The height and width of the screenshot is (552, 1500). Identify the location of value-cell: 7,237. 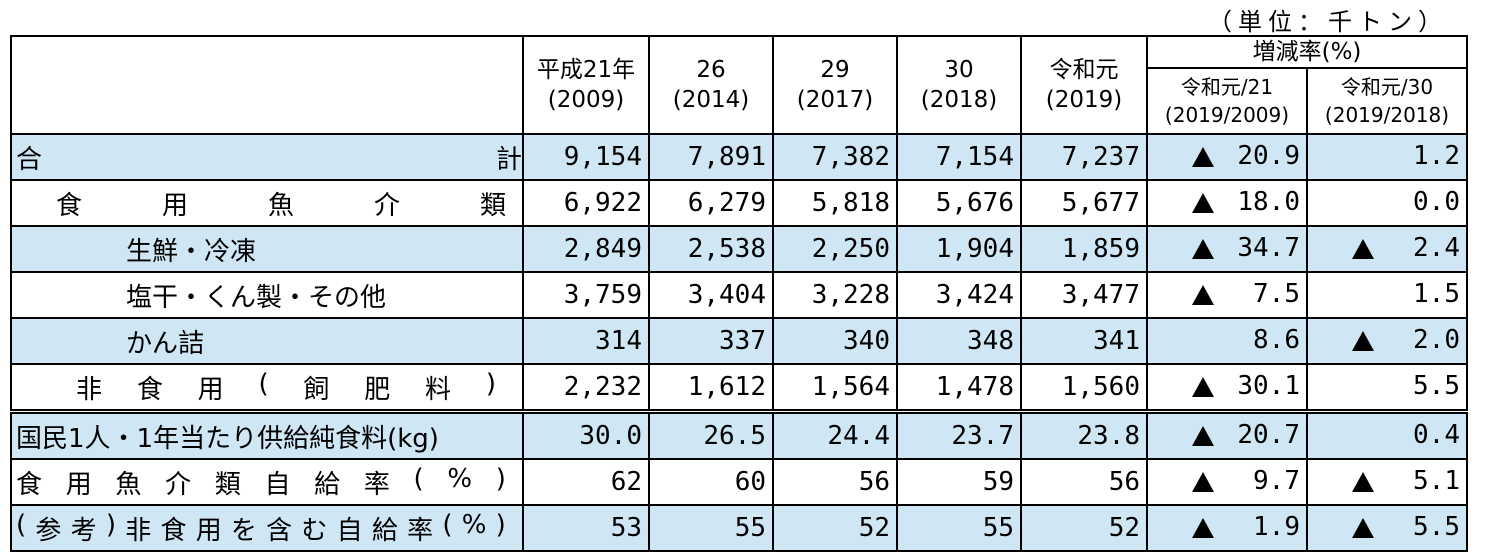
(1084, 157).